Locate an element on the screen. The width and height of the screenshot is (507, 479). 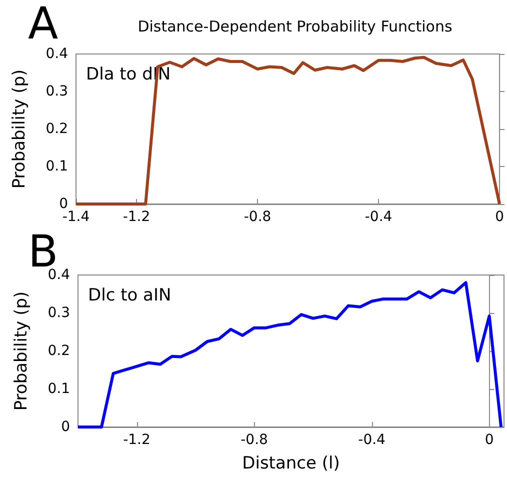
x-tick-label: -1.4 is located at coordinates (76, 217).